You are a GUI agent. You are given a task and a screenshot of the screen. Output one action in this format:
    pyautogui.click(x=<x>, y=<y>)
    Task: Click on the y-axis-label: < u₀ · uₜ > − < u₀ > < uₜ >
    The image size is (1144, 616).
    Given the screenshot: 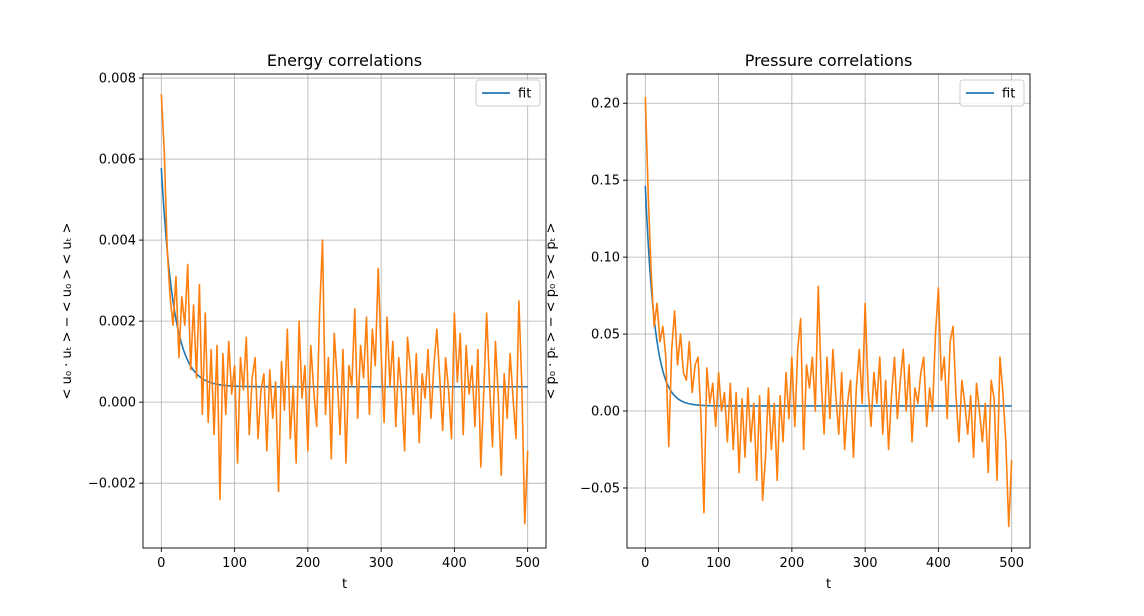 What is the action you would take?
    pyautogui.click(x=67, y=311)
    